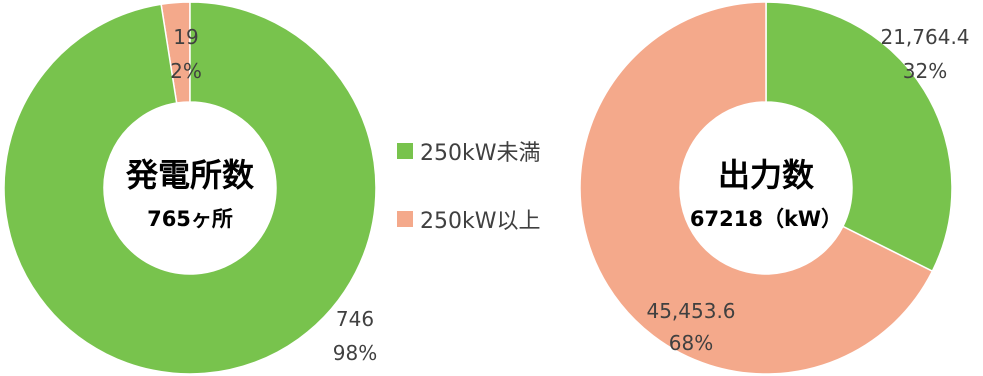 Image resolution: width=983 pixels, height=376 pixels. I want to click on label-value-output-over: 45,453.6, so click(690, 311).